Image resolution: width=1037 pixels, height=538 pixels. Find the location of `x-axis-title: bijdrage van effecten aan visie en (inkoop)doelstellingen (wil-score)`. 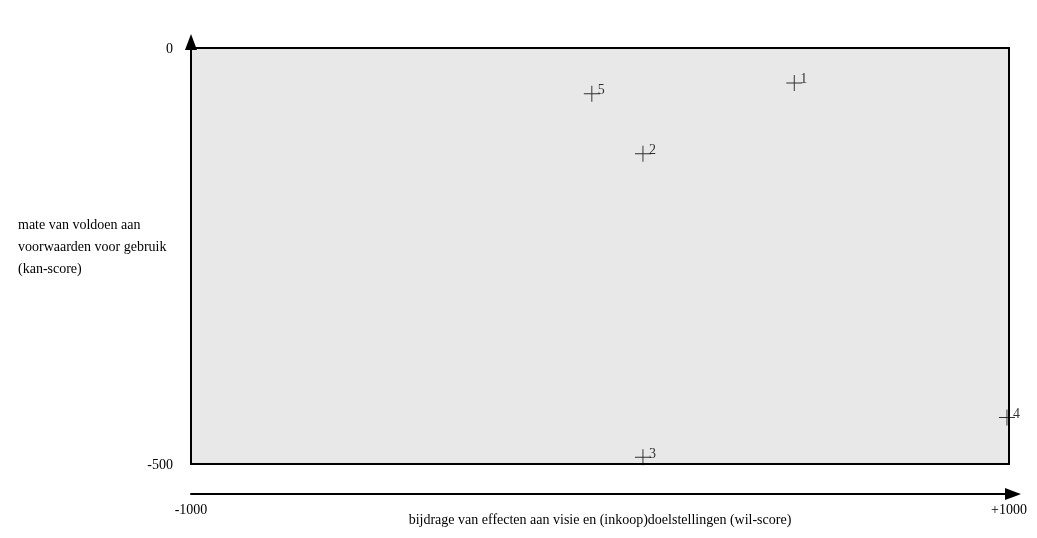

x-axis-title: bijdrage van effecten aan visie en (inkoop)doelstellingen (wil-score) is located at coordinates (600, 519).